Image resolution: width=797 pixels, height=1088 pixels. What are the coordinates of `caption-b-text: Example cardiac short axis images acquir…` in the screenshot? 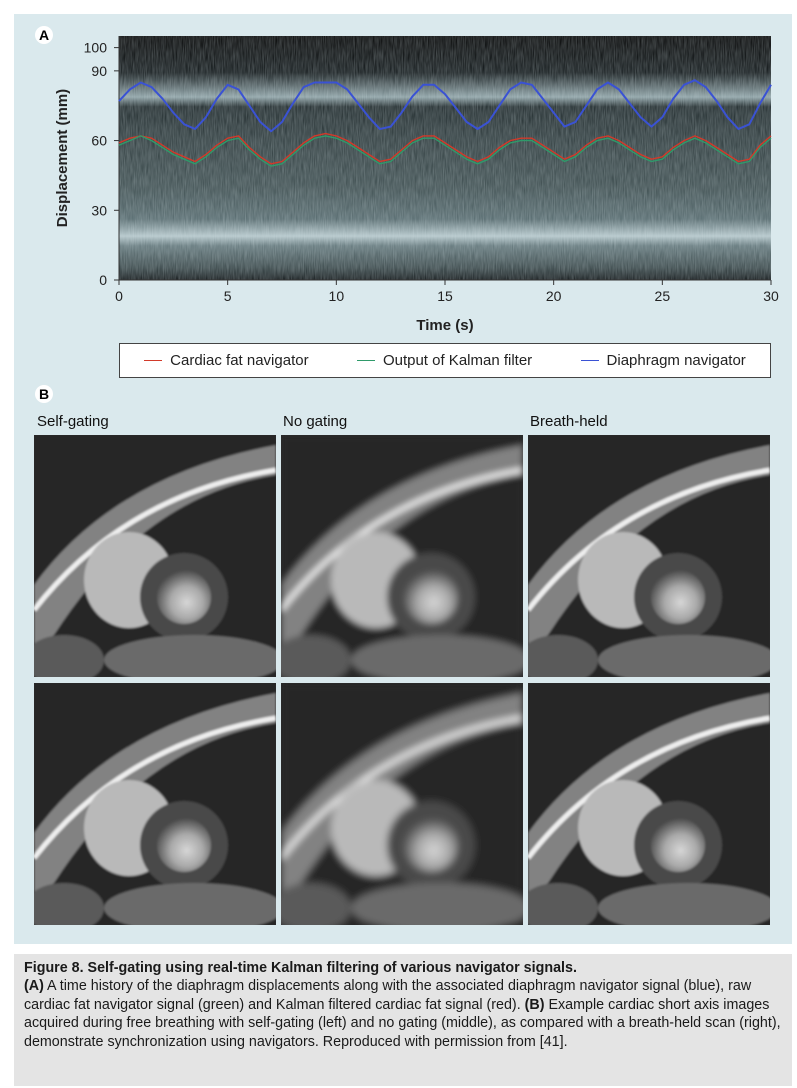 It's located at (402, 1023).